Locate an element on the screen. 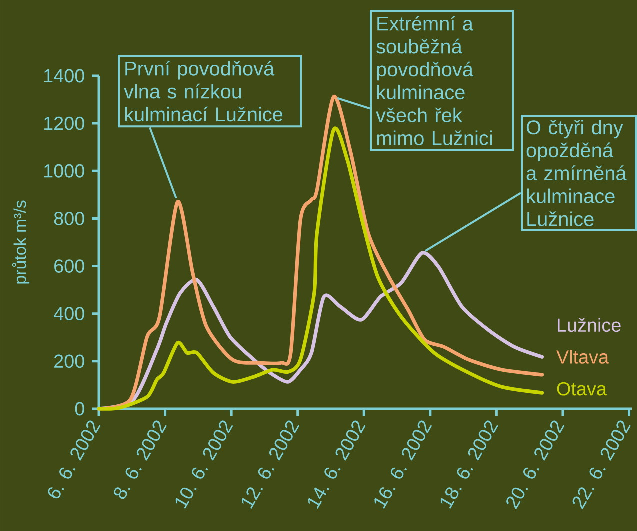  series-label: Lužnice is located at coordinates (589, 325).